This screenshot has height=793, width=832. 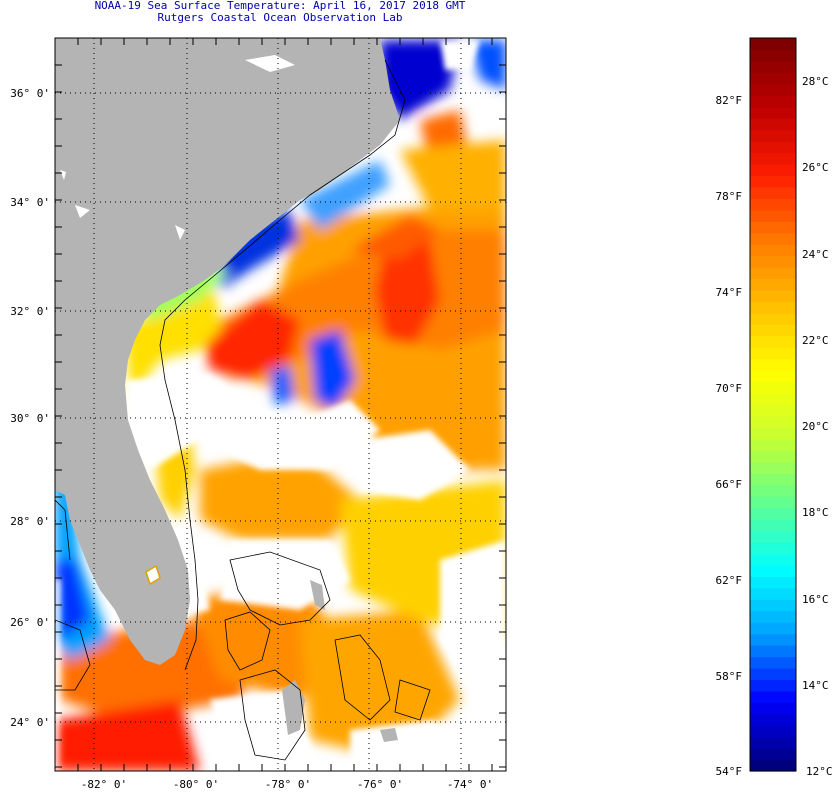 I want to click on f-label-62: 62°F, so click(x=729, y=580).